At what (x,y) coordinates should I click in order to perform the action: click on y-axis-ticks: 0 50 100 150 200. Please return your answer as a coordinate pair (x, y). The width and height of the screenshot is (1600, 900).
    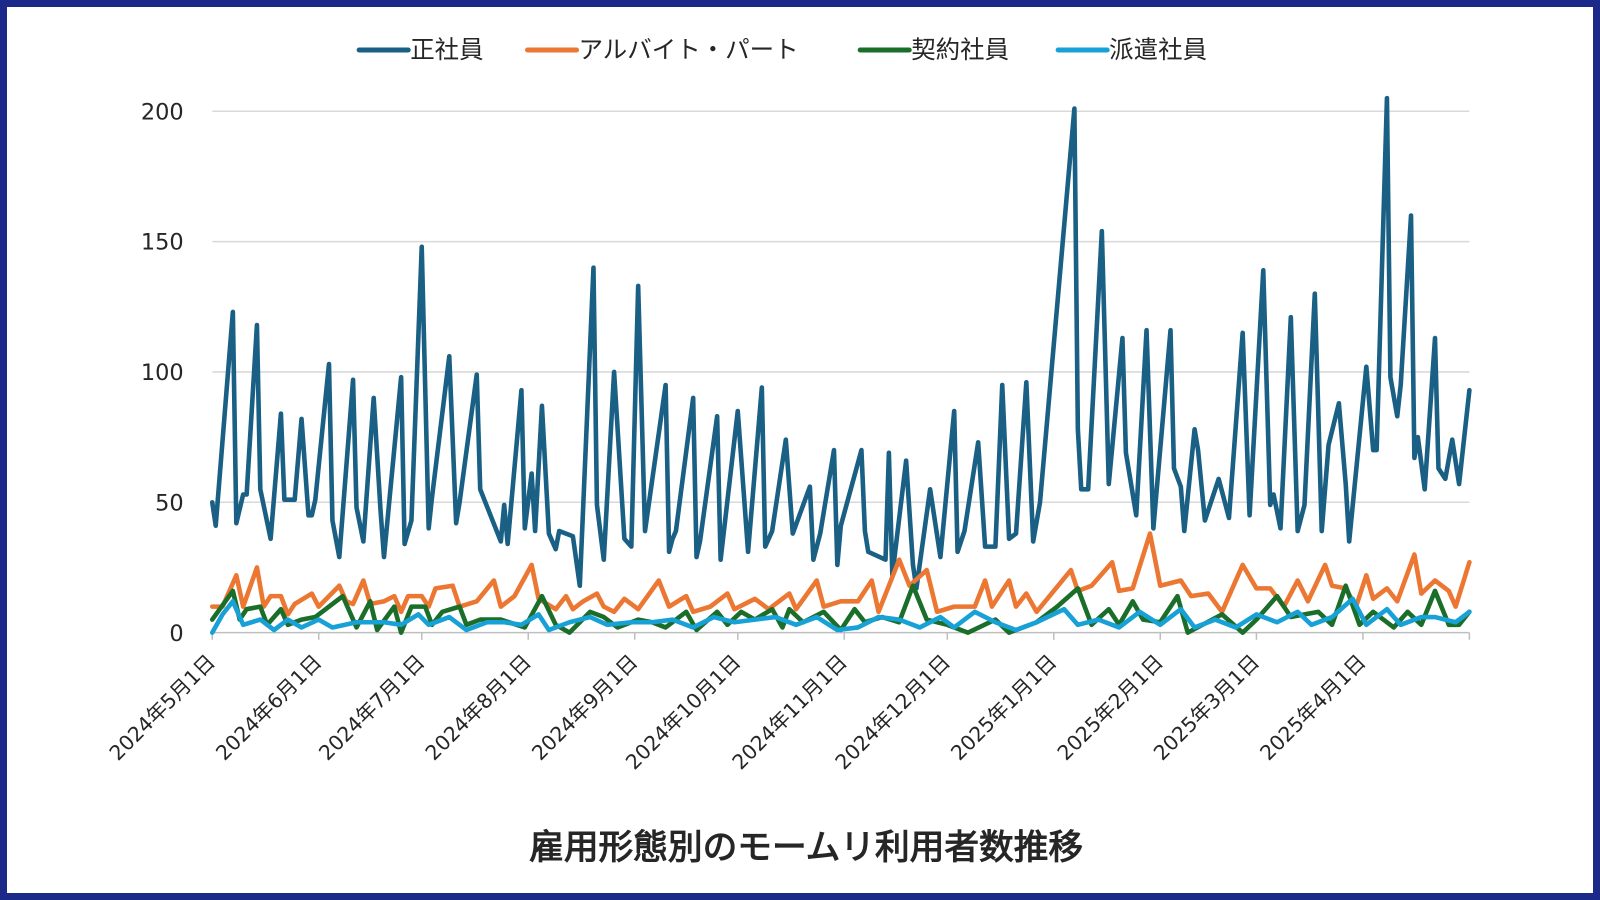
    Looking at the image, I should click on (162, 372).